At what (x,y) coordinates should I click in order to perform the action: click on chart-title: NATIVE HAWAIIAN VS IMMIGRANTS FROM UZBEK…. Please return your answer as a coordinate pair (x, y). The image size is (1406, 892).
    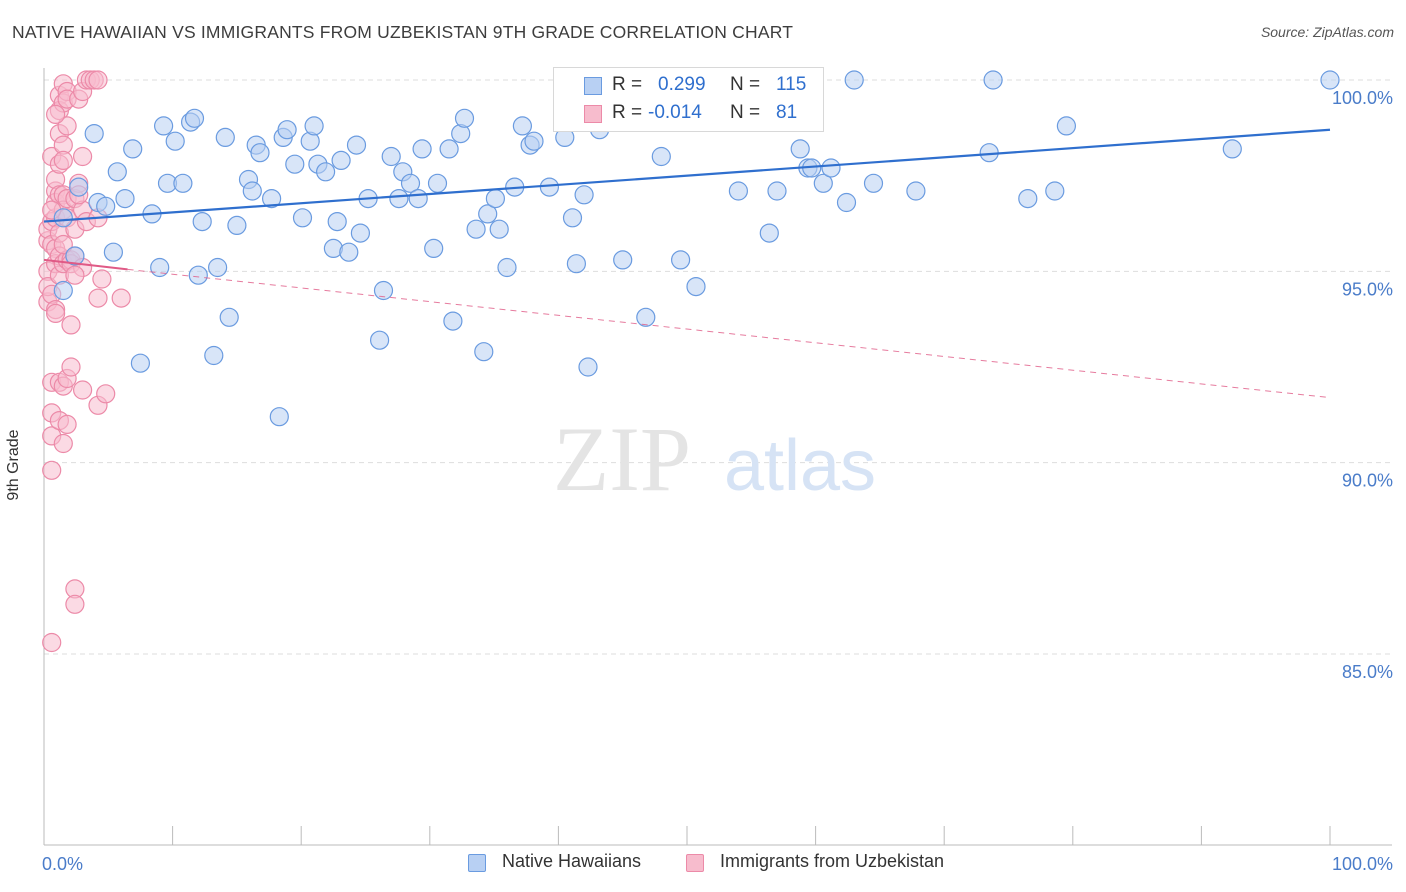
    Looking at the image, I should click on (403, 32).